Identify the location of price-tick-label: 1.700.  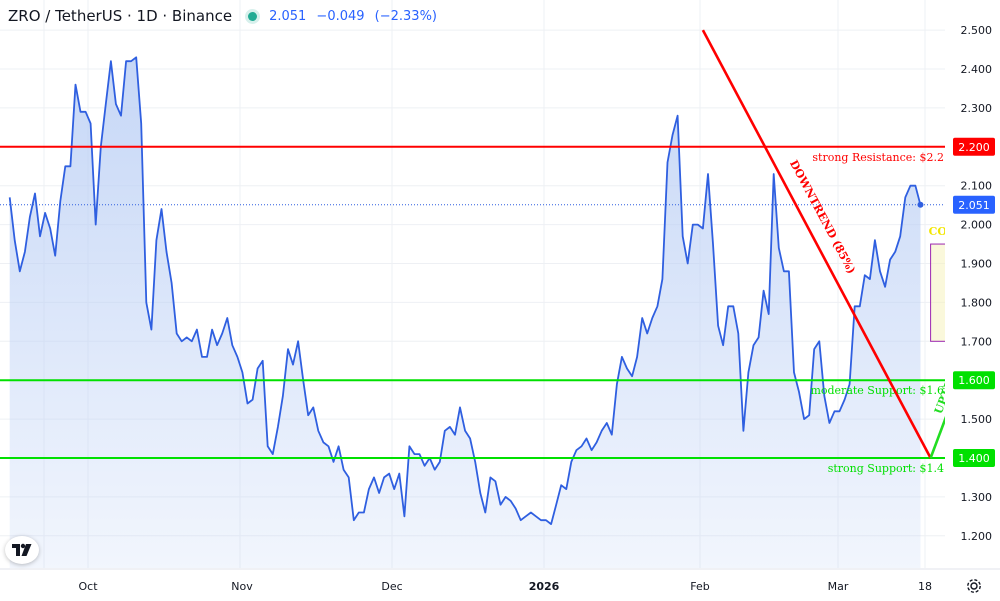
(977, 341).